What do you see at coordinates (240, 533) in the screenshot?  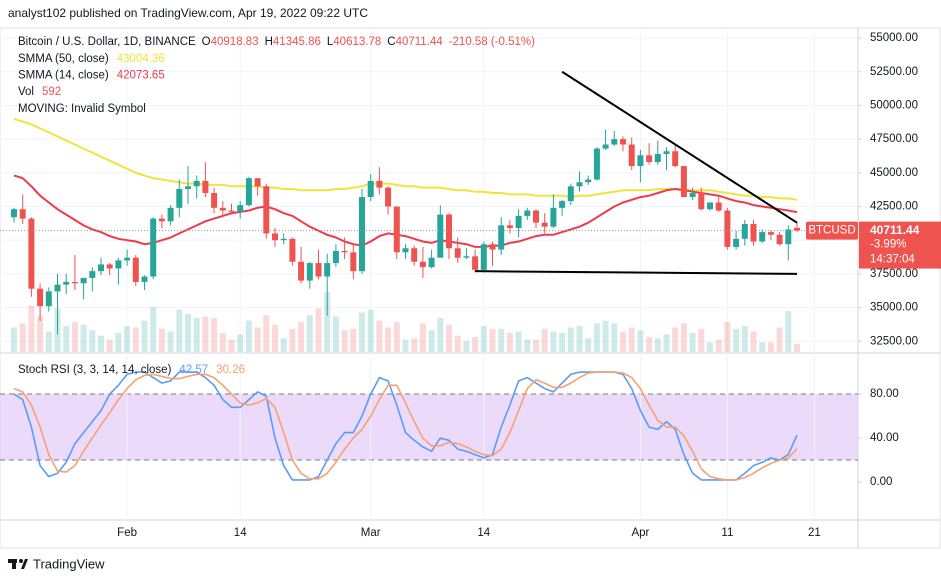 I see `x-tick-label: 14` at bounding box center [240, 533].